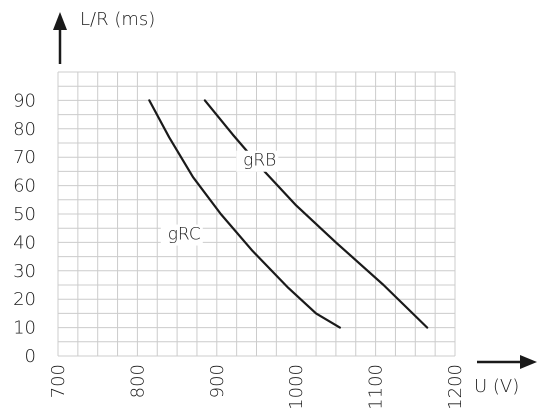 This screenshot has width=538, height=412. What do you see at coordinates (24, 214) in the screenshot?
I see `y-tick-label: 50` at bounding box center [24, 214].